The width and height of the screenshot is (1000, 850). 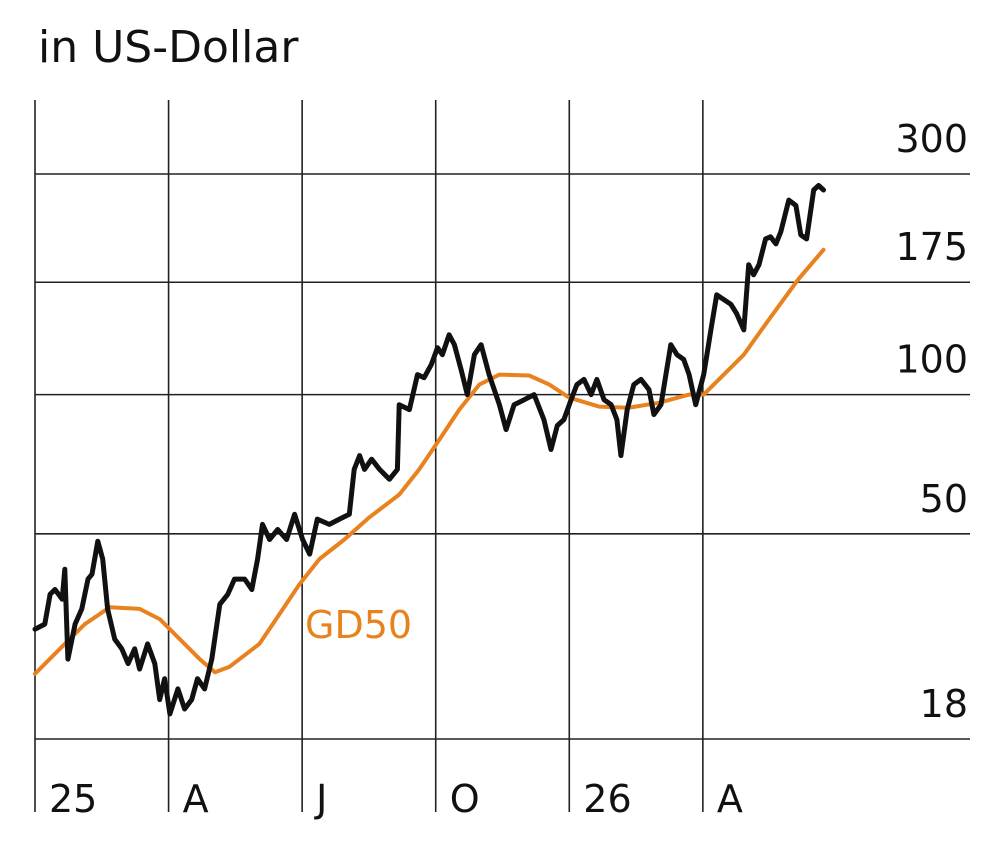 I want to click on y-tick-label: 50, so click(x=944, y=499).